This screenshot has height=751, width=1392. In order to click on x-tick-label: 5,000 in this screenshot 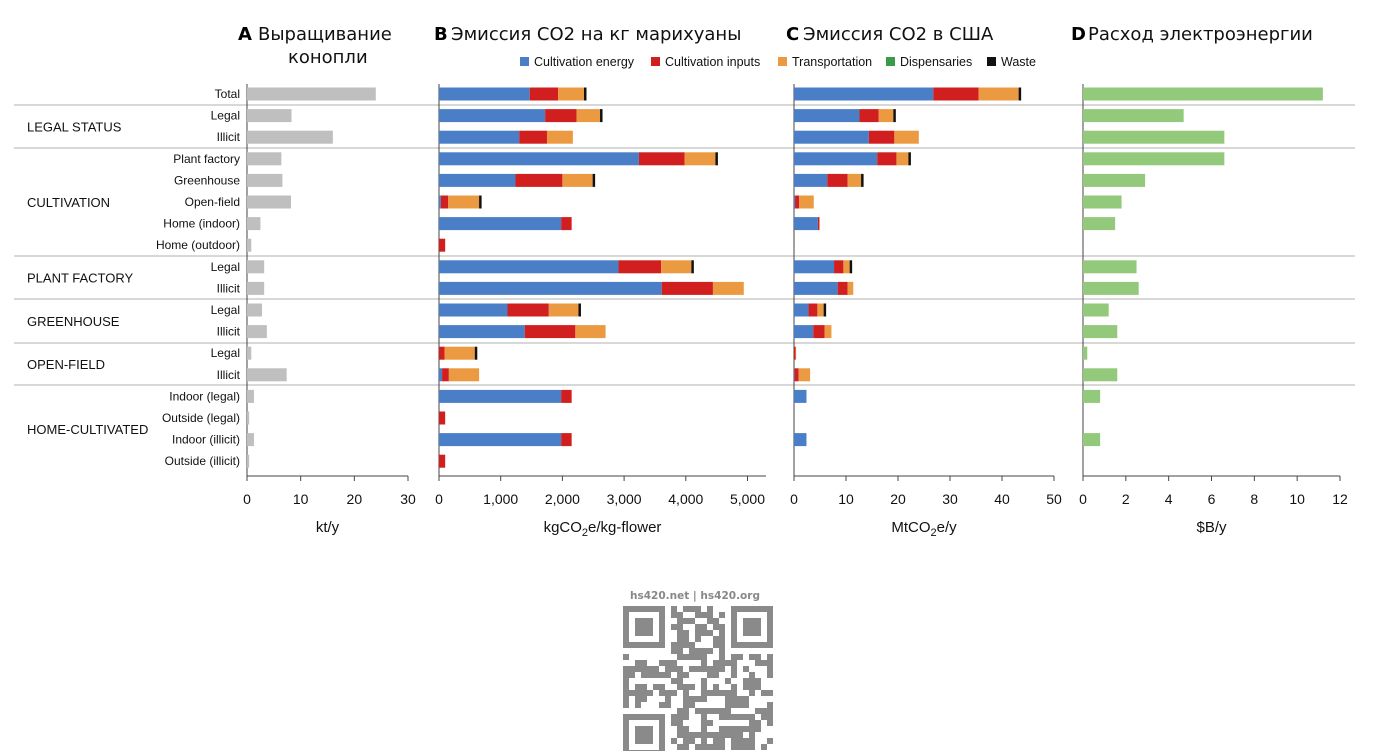, I will do `click(747, 499)`.